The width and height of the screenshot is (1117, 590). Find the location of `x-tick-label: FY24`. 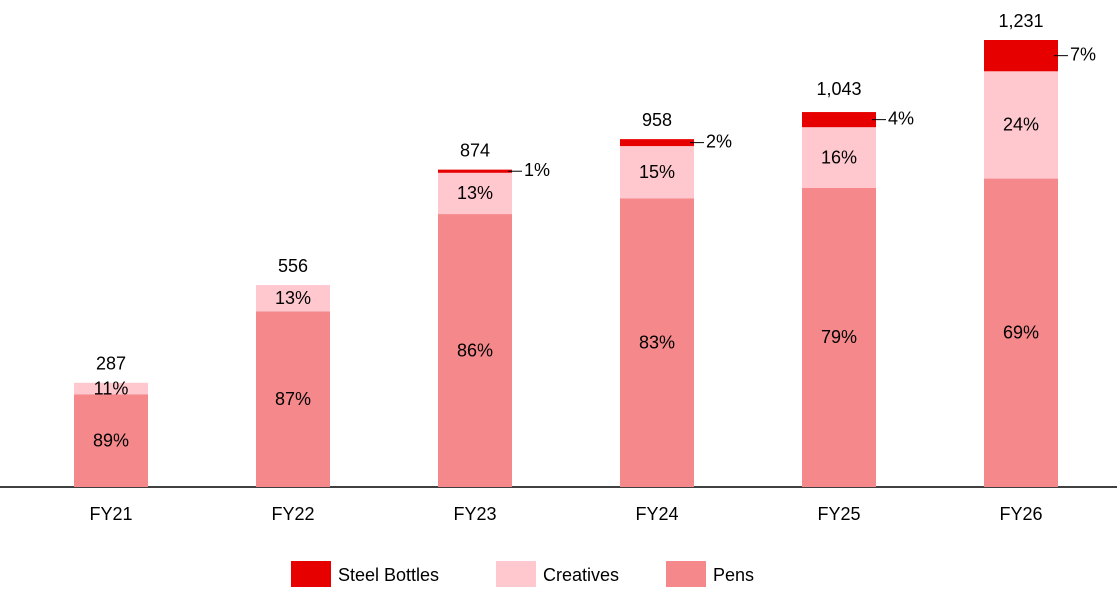

x-tick-label: FY24 is located at coordinates (656, 514).